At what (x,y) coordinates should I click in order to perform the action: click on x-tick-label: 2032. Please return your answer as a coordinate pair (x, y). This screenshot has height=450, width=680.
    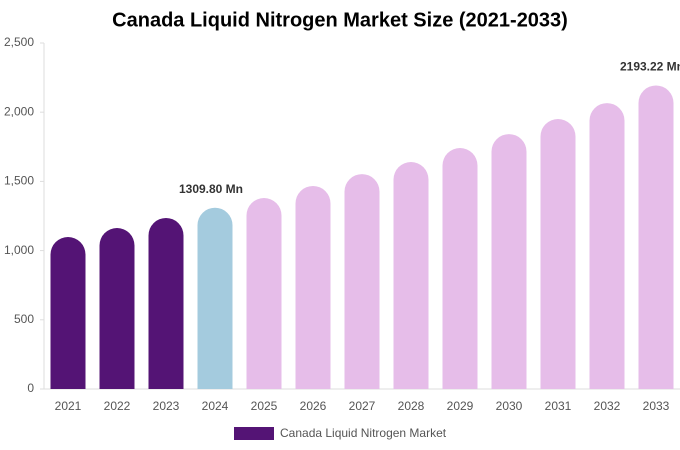
    Looking at the image, I should click on (607, 406).